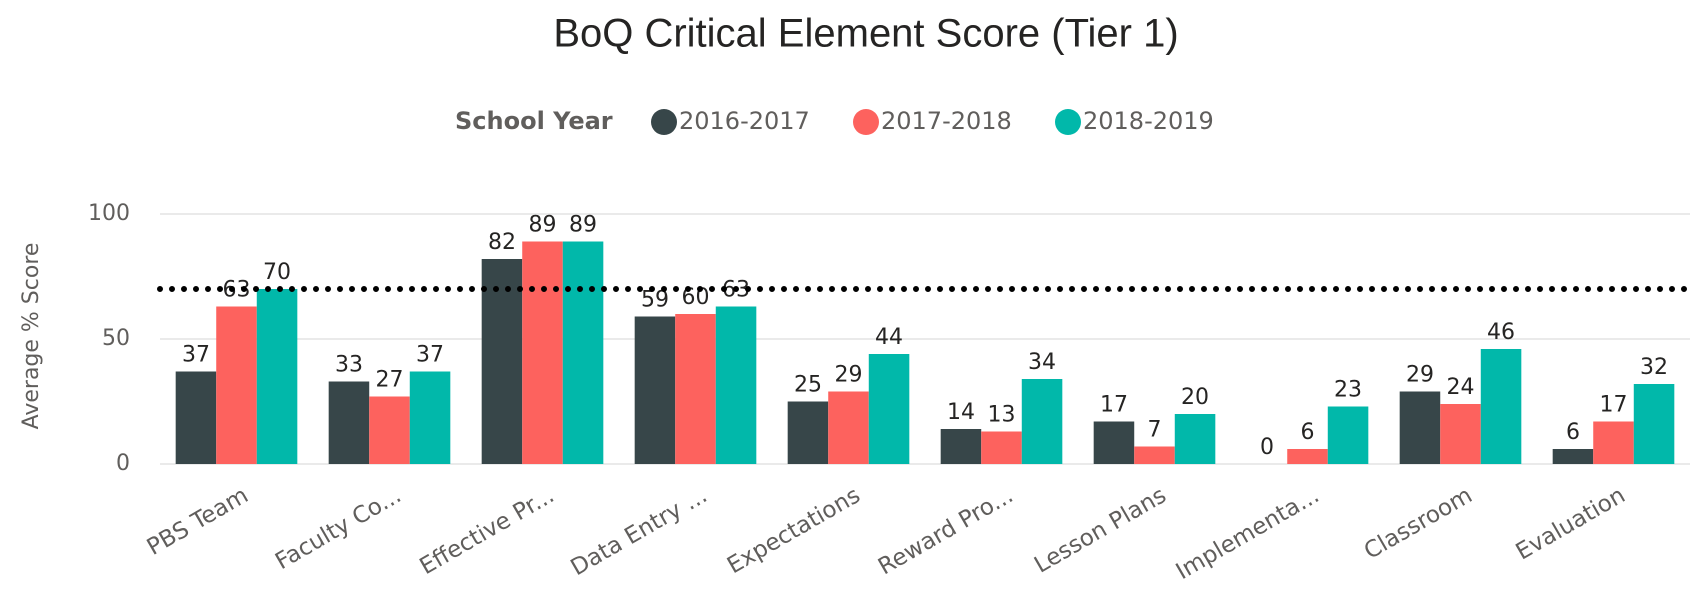  Describe the element at coordinates (1042, 362) in the screenshot. I see `data-label: 34` at that location.